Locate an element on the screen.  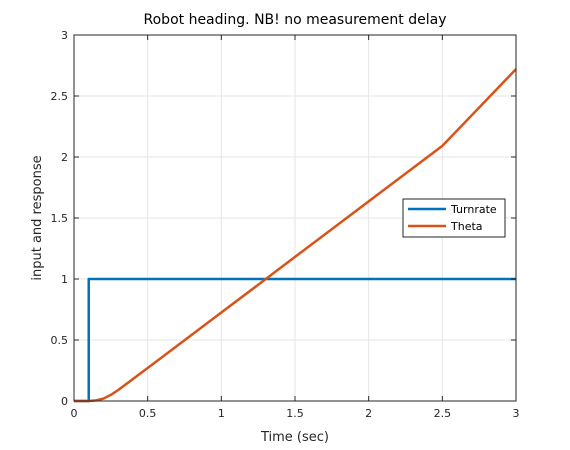
y-tick-label: 2 is located at coordinates (64, 157).